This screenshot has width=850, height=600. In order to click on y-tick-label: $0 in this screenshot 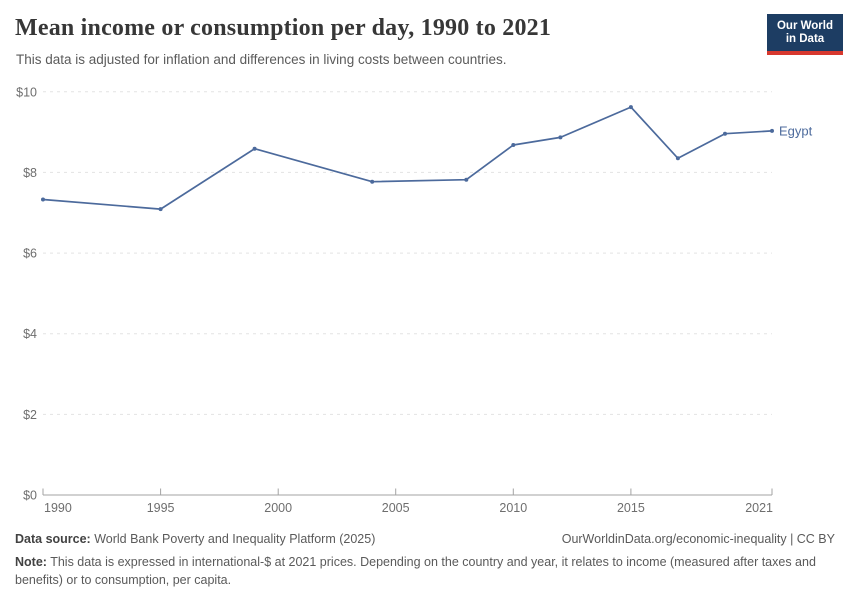, I will do `click(30, 496)`.